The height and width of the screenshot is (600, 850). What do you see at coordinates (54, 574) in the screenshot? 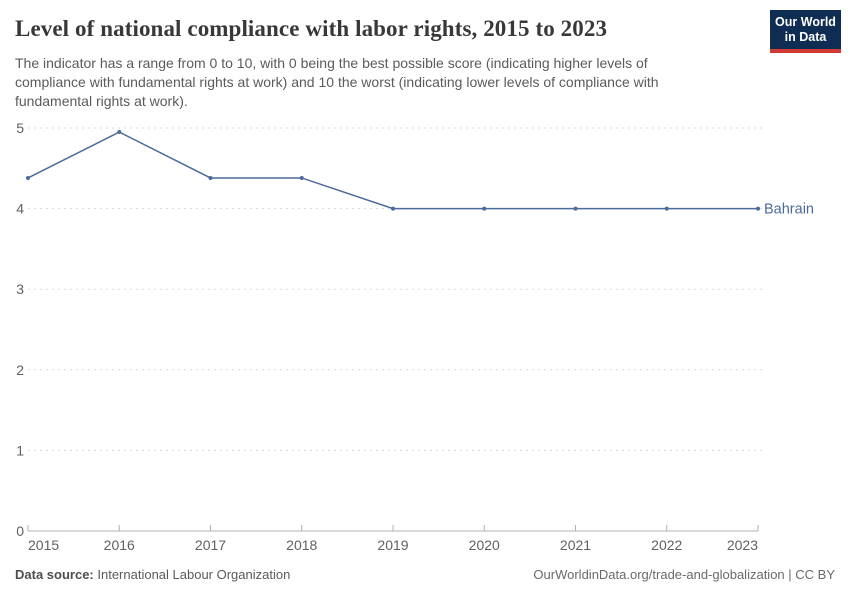
I see `data-source-label: Data source:` at bounding box center [54, 574].